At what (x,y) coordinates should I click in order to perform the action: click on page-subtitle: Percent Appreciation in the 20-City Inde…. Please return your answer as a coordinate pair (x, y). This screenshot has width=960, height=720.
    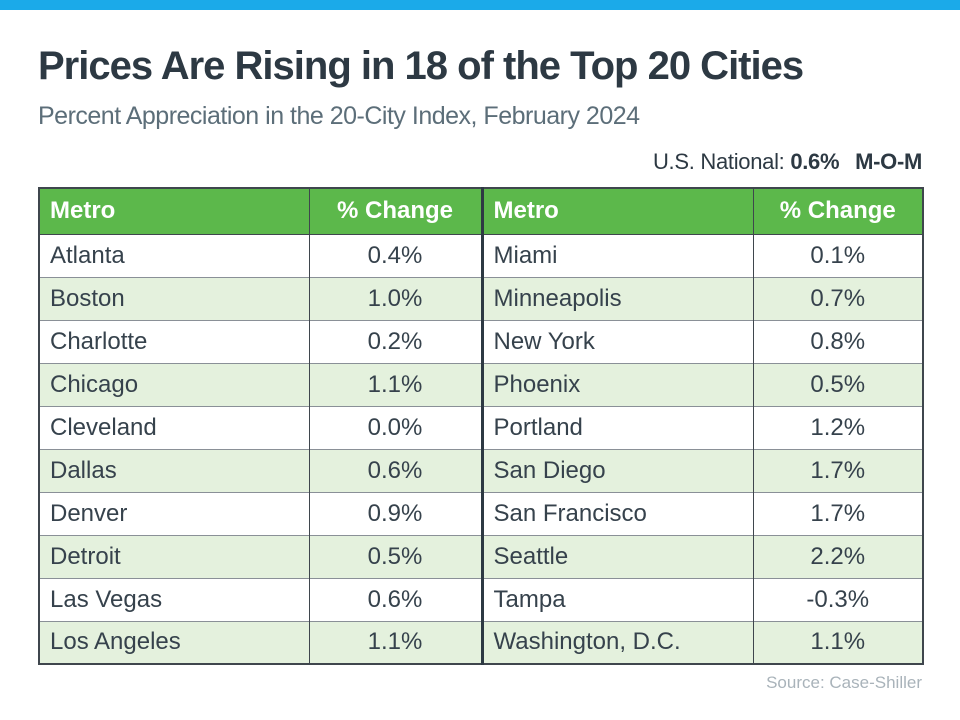
    Looking at the image, I should click on (339, 116).